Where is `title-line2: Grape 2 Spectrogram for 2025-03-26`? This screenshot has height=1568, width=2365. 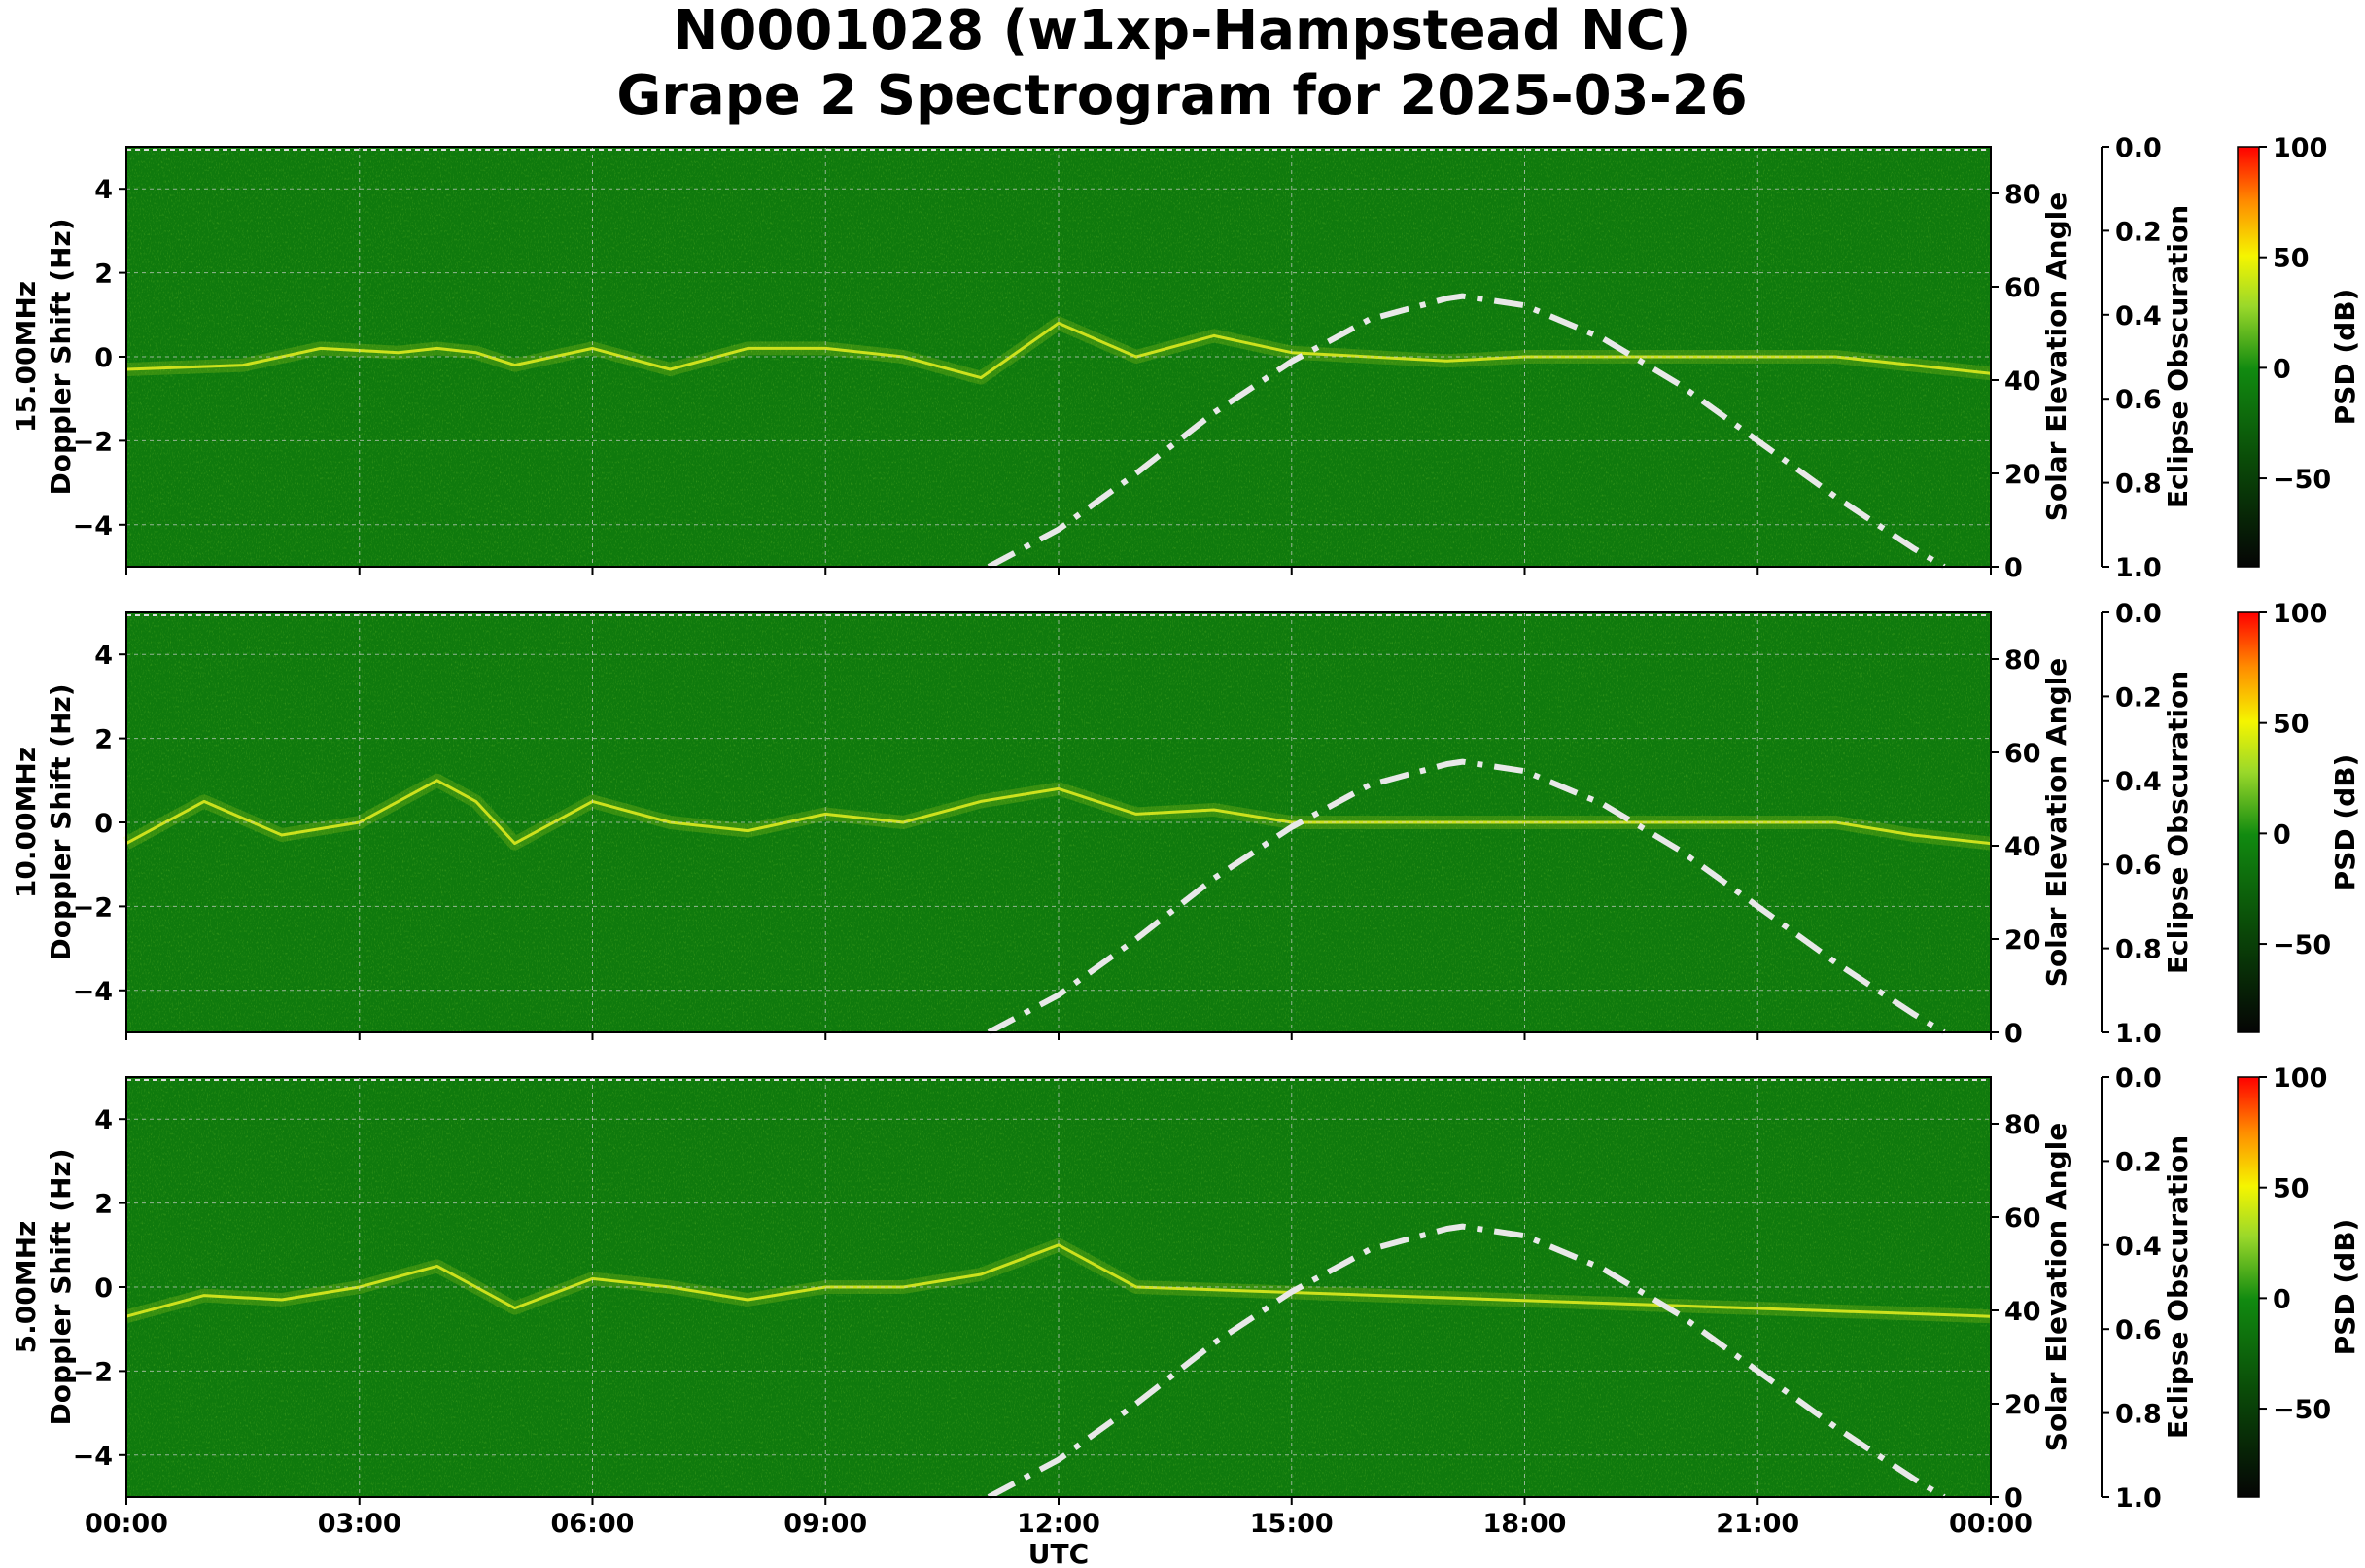 title-line2: Grape 2 Spectrogram for 2025-03-26 is located at coordinates (1181, 95).